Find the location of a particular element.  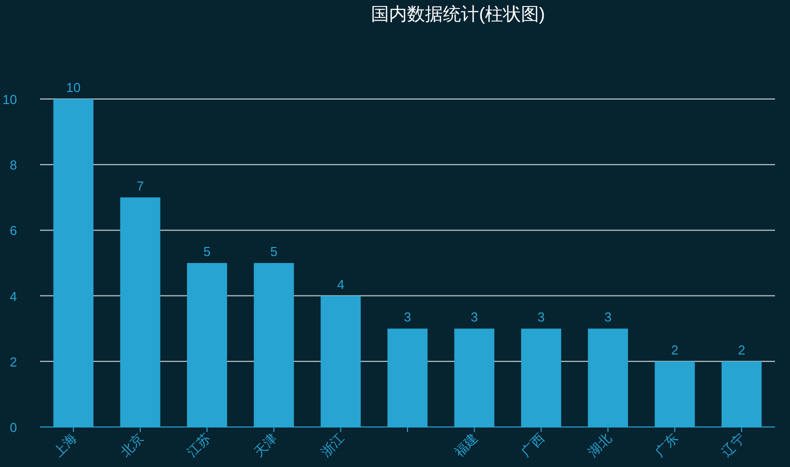

data-label: 10 is located at coordinates (73, 87).